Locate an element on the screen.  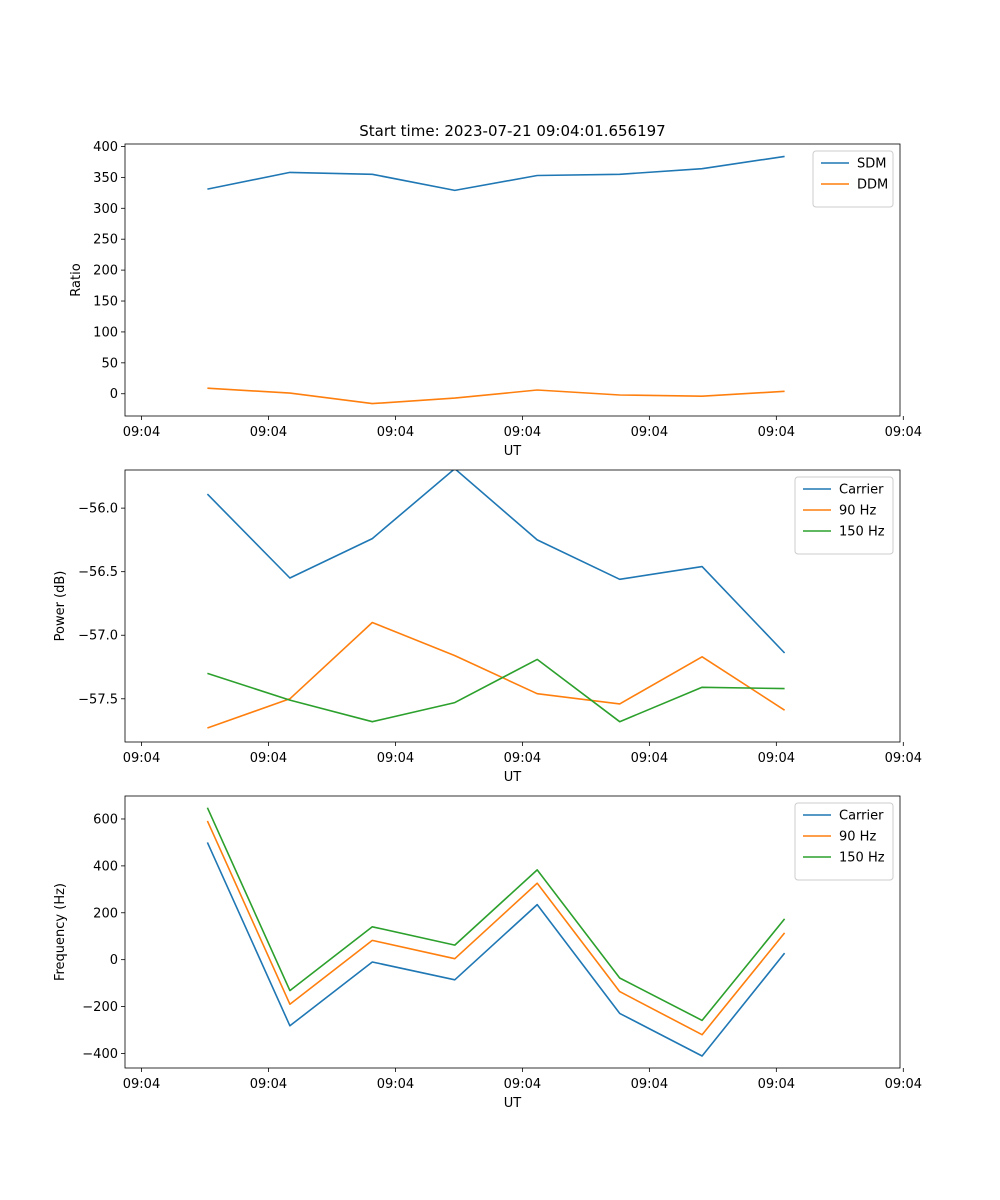
legend: SDM DDM is located at coordinates (853, 179).